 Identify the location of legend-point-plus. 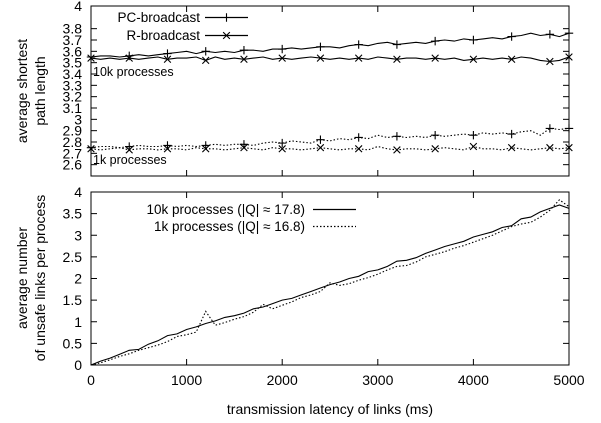
(226, 17).